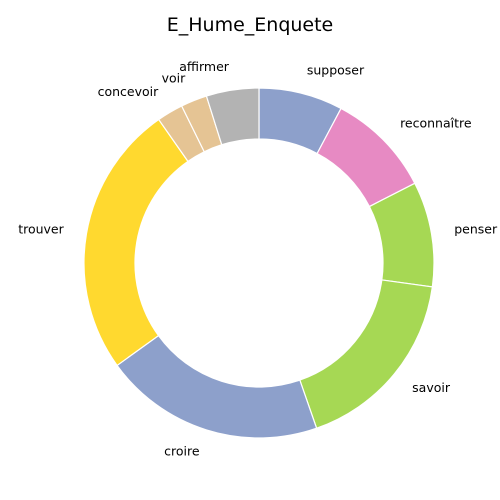  I want to click on slice-affirmer, so click(232, 116).